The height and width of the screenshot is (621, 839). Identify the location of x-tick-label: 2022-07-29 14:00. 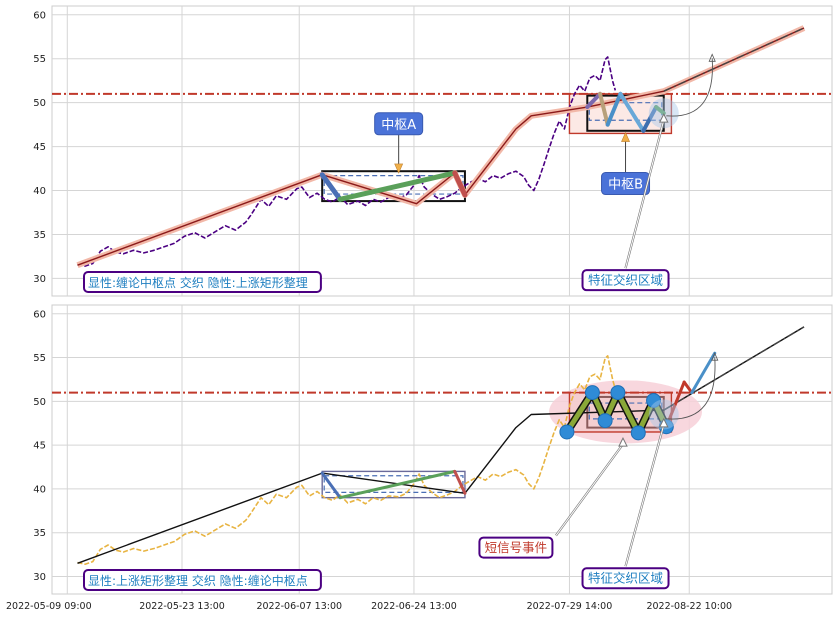
(570, 606).